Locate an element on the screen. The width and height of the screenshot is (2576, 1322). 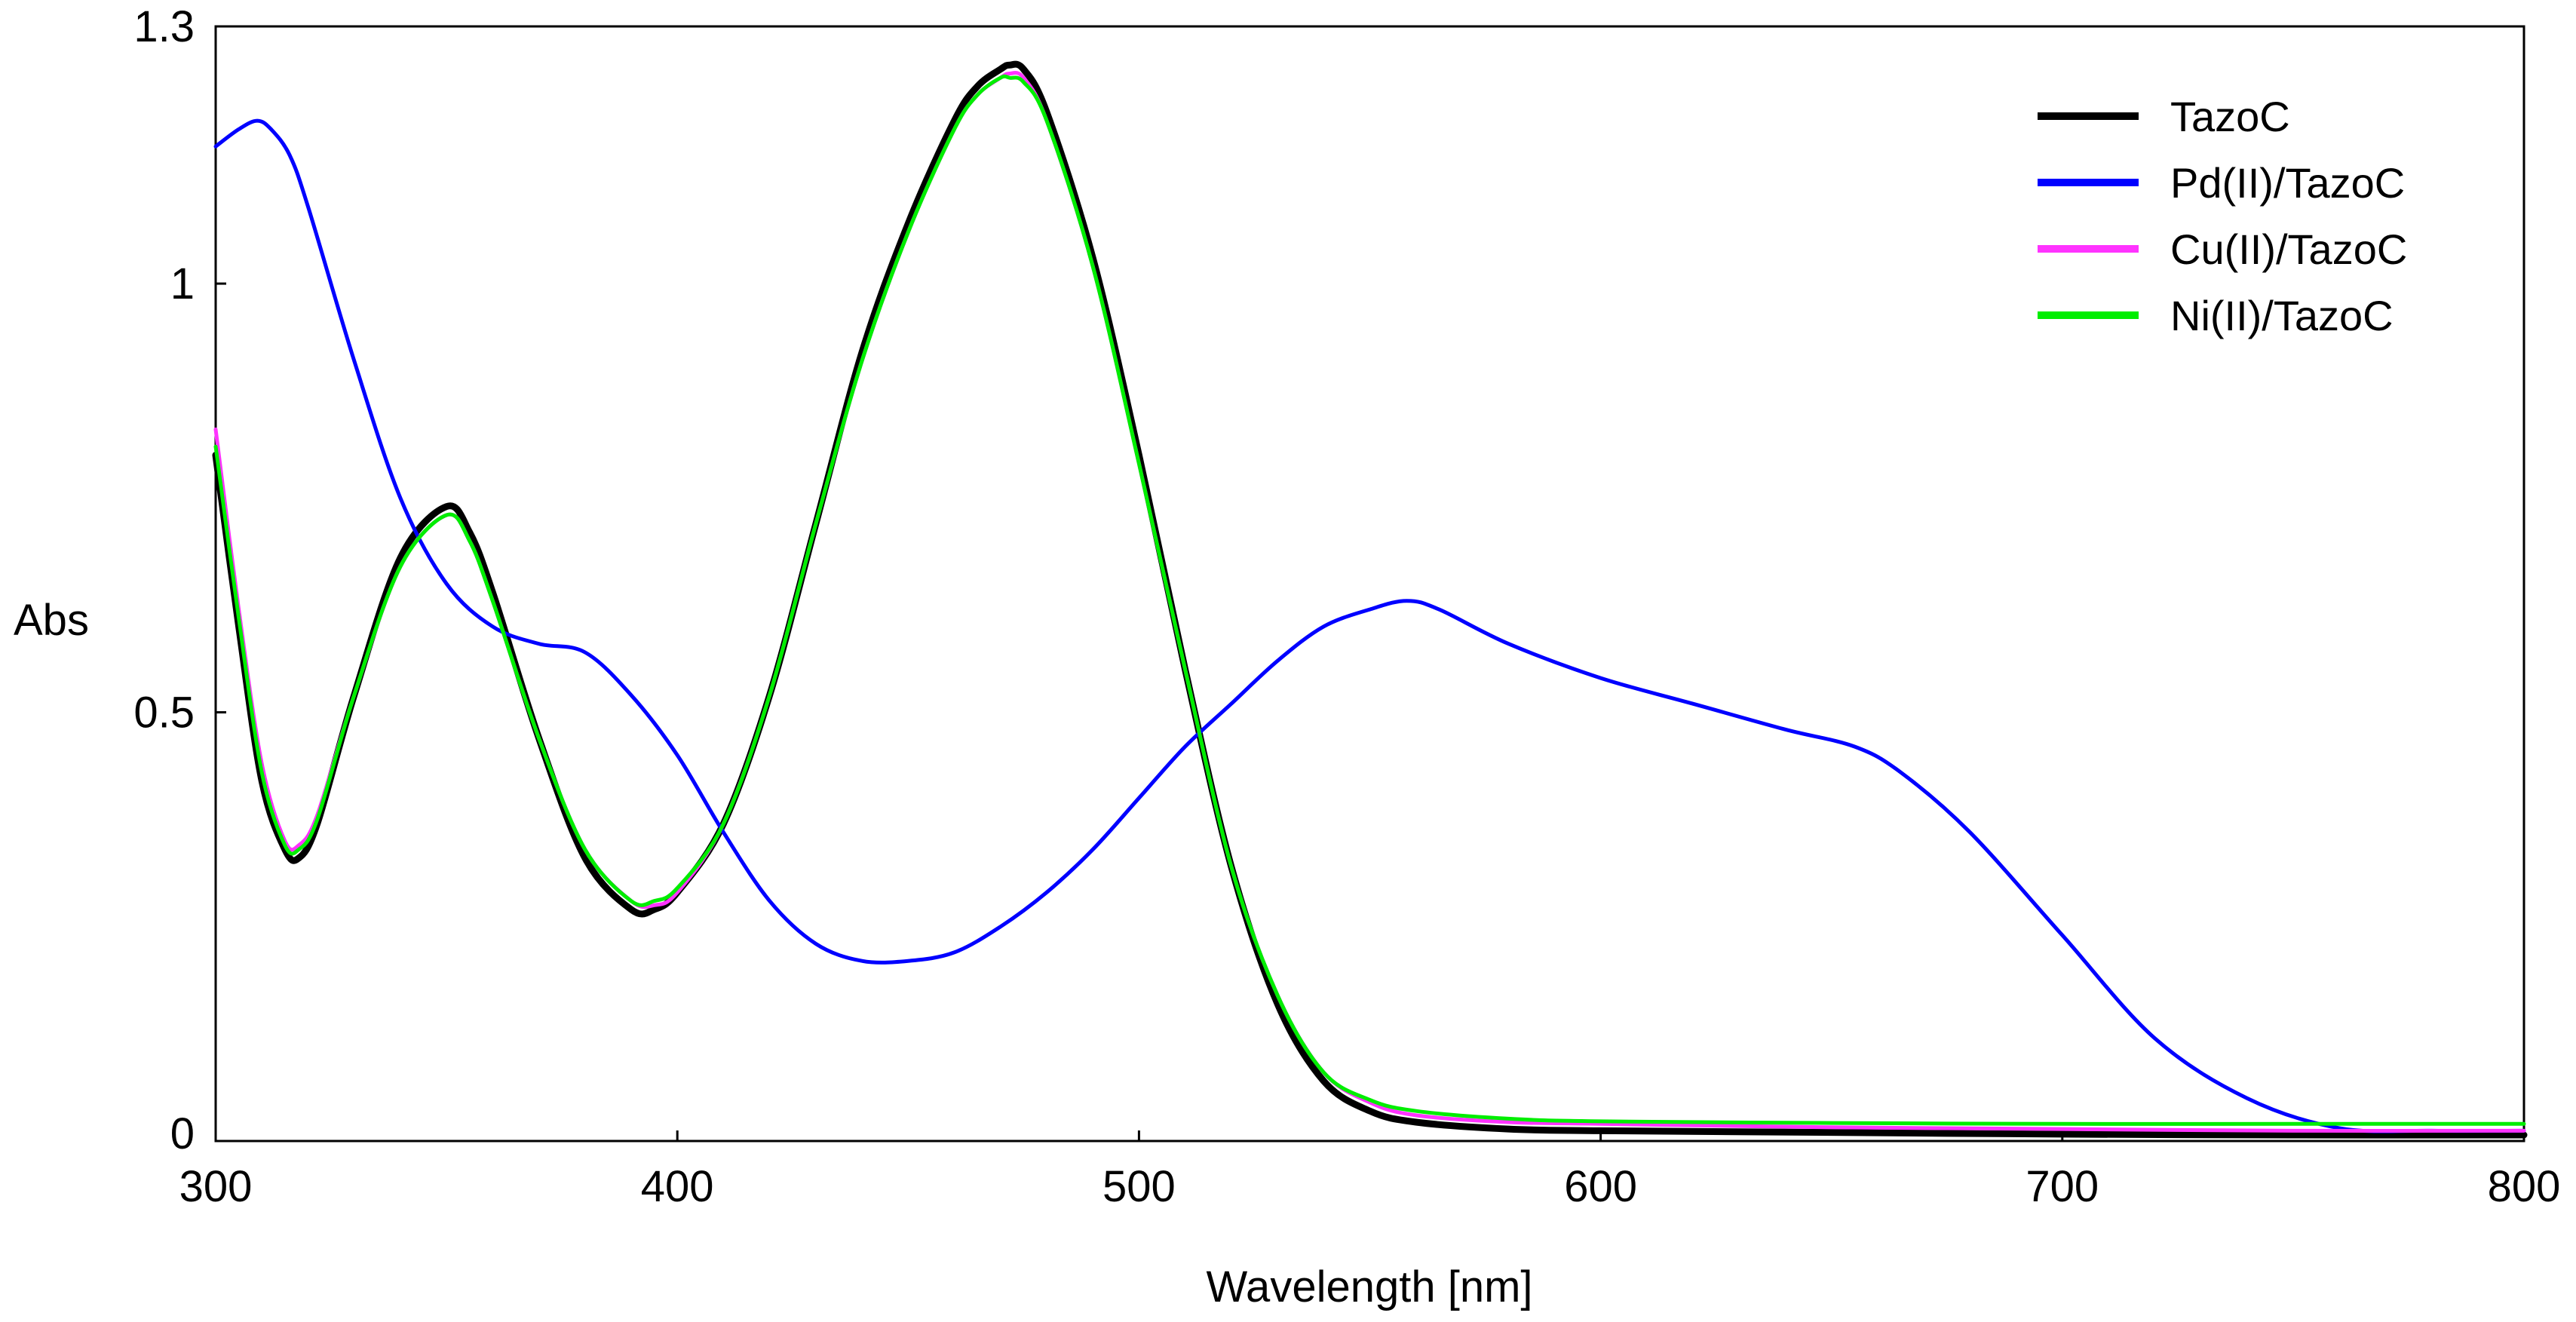
legend-label: Pd(II)/TazoC is located at coordinates (2287, 183).